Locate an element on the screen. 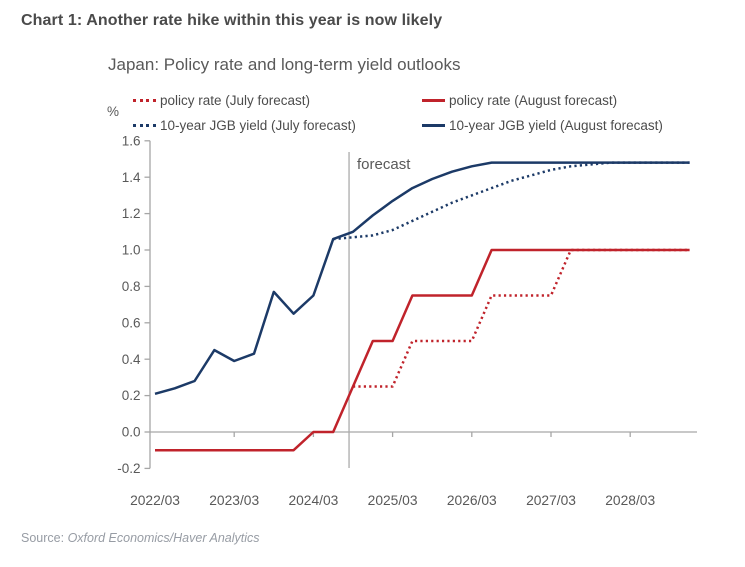 This screenshot has height=567, width=745. dotted-navy-line-swatch-icon is located at coordinates (144, 125).